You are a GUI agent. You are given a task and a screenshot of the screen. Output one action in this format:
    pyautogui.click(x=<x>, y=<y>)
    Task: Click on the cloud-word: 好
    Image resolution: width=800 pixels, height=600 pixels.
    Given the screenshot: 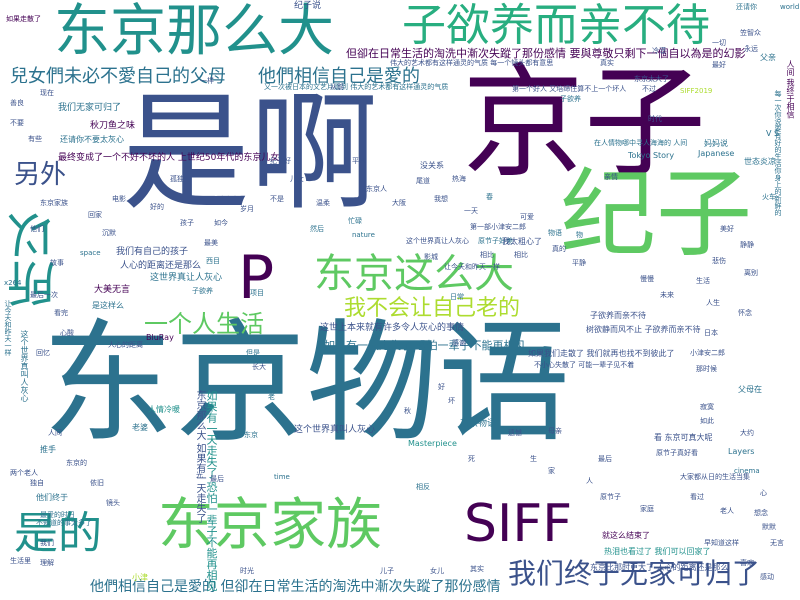 What is the action you would take?
    pyautogui.click(x=441, y=387)
    